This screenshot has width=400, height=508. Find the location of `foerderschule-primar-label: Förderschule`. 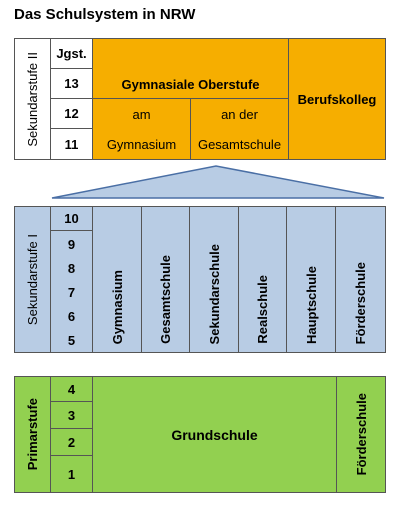

foerderschule-primar-label: Förderschule is located at coordinates (361, 434).